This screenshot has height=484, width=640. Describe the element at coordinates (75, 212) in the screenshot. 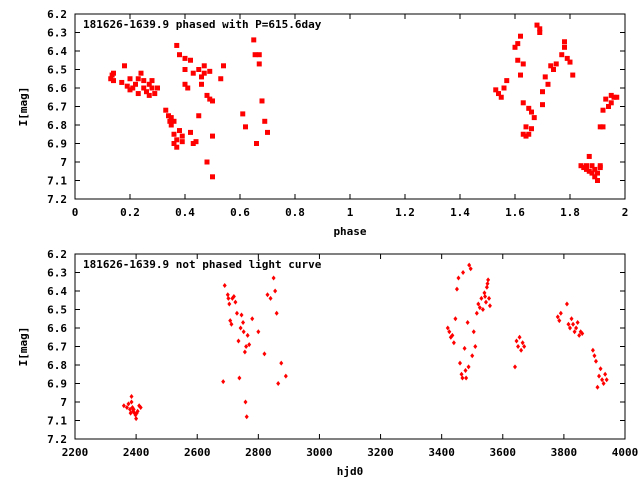

I see `x-tick-label: 0` at that location.